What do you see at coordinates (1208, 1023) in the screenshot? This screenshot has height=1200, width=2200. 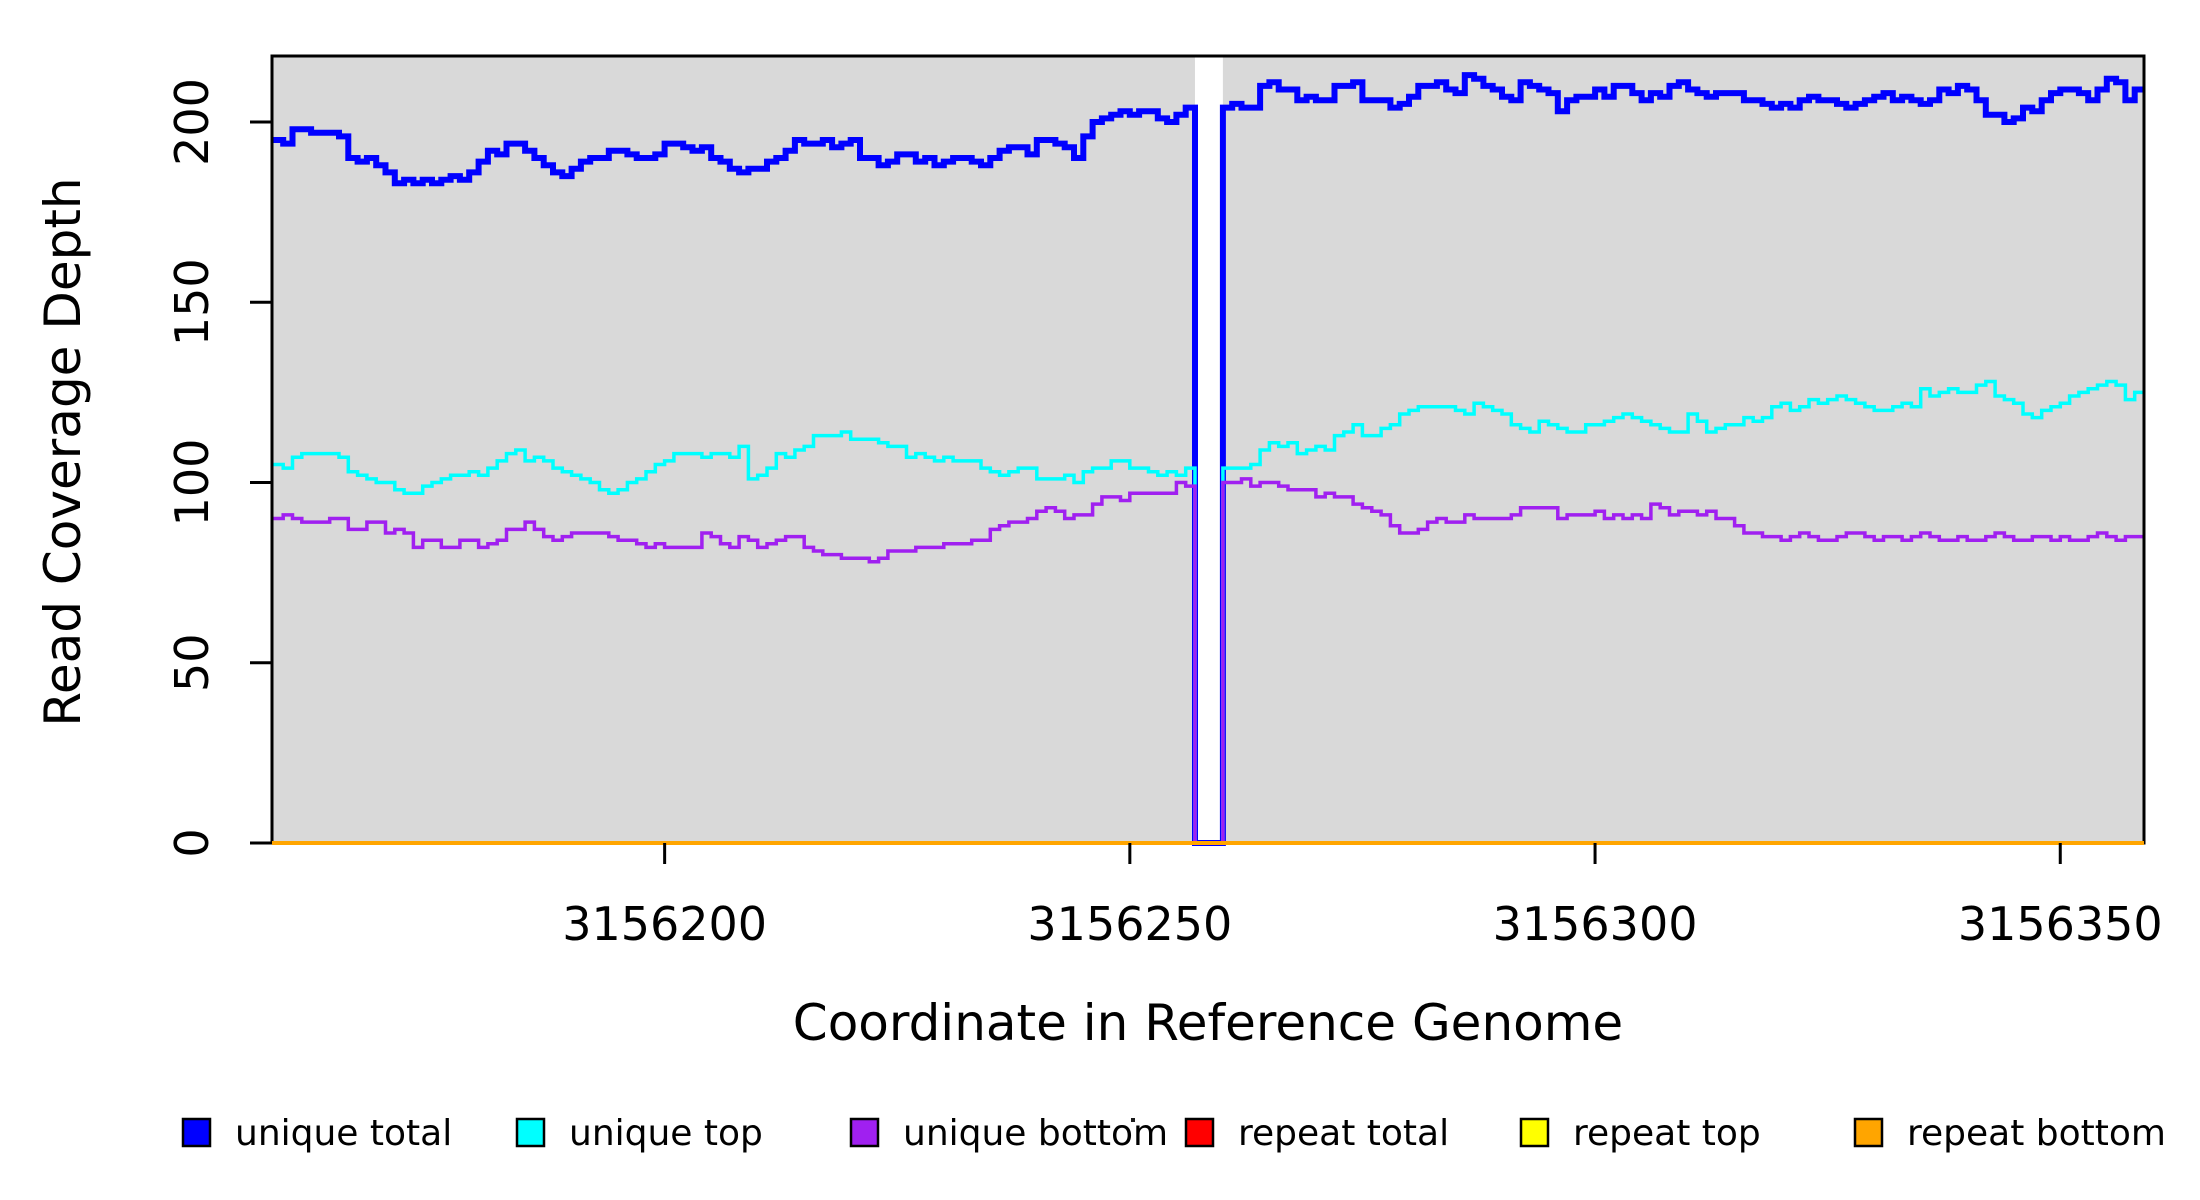 I see `x-axis-title: Coordinate in Reference Genome` at bounding box center [1208, 1023].